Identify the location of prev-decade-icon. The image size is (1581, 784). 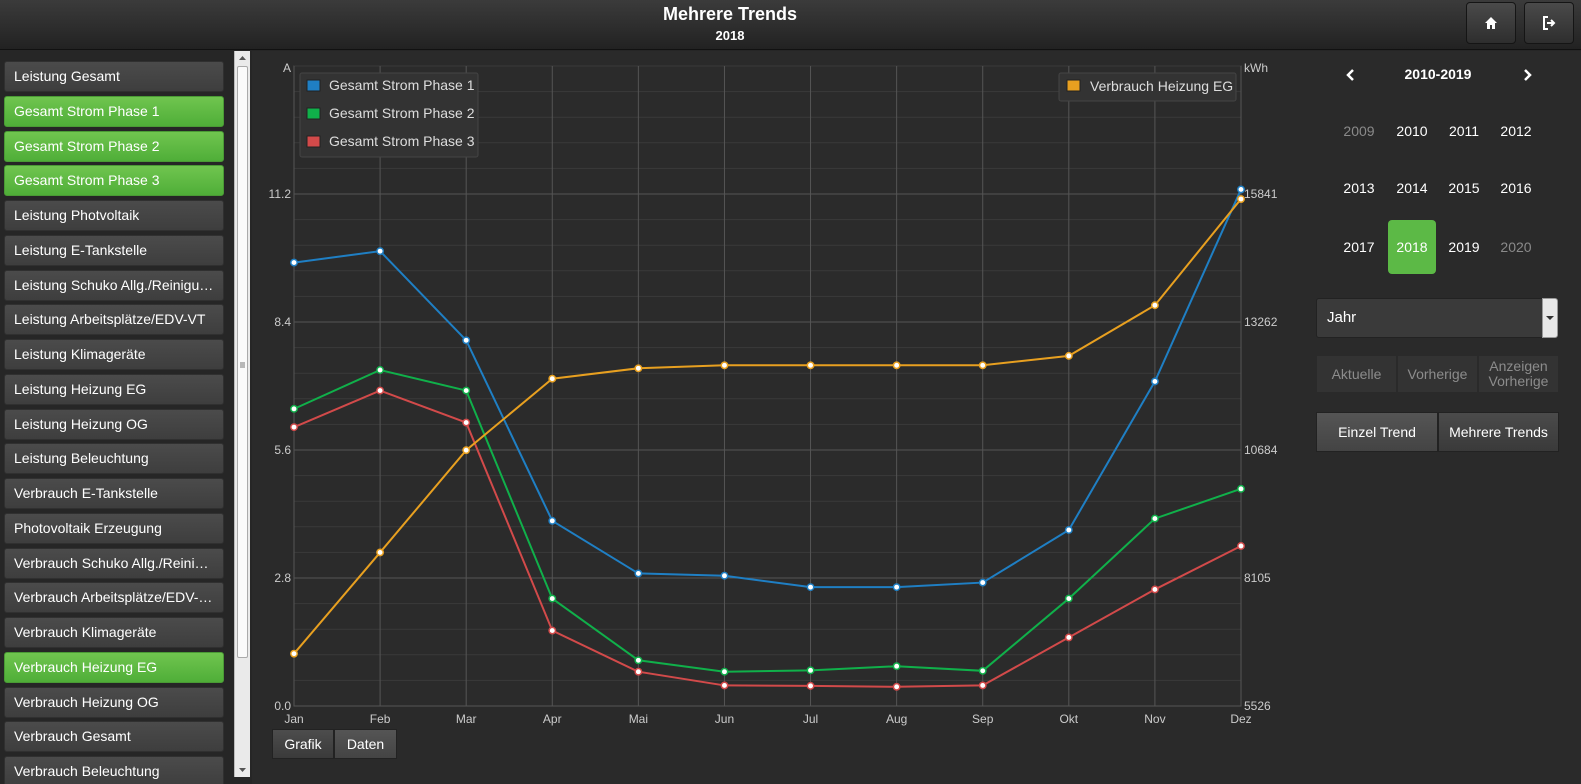
(1350, 75).